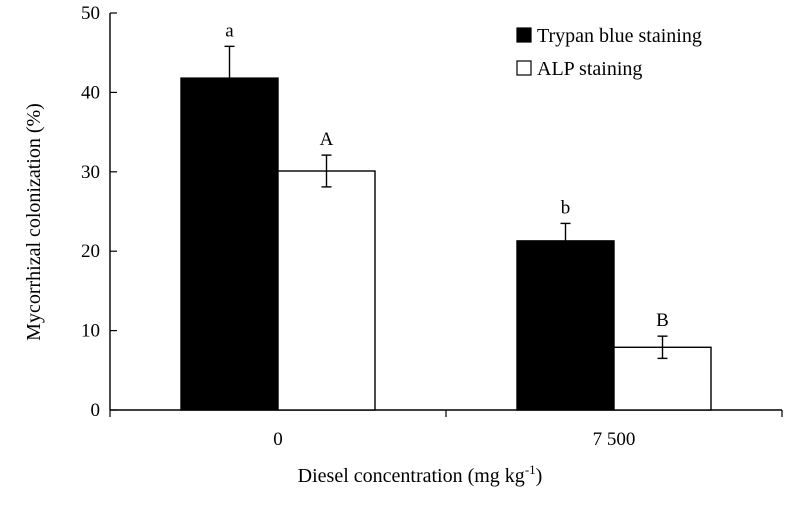 The height and width of the screenshot is (510, 796). What do you see at coordinates (229, 30) in the screenshot?
I see `significance-label: a` at bounding box center [229, 30].